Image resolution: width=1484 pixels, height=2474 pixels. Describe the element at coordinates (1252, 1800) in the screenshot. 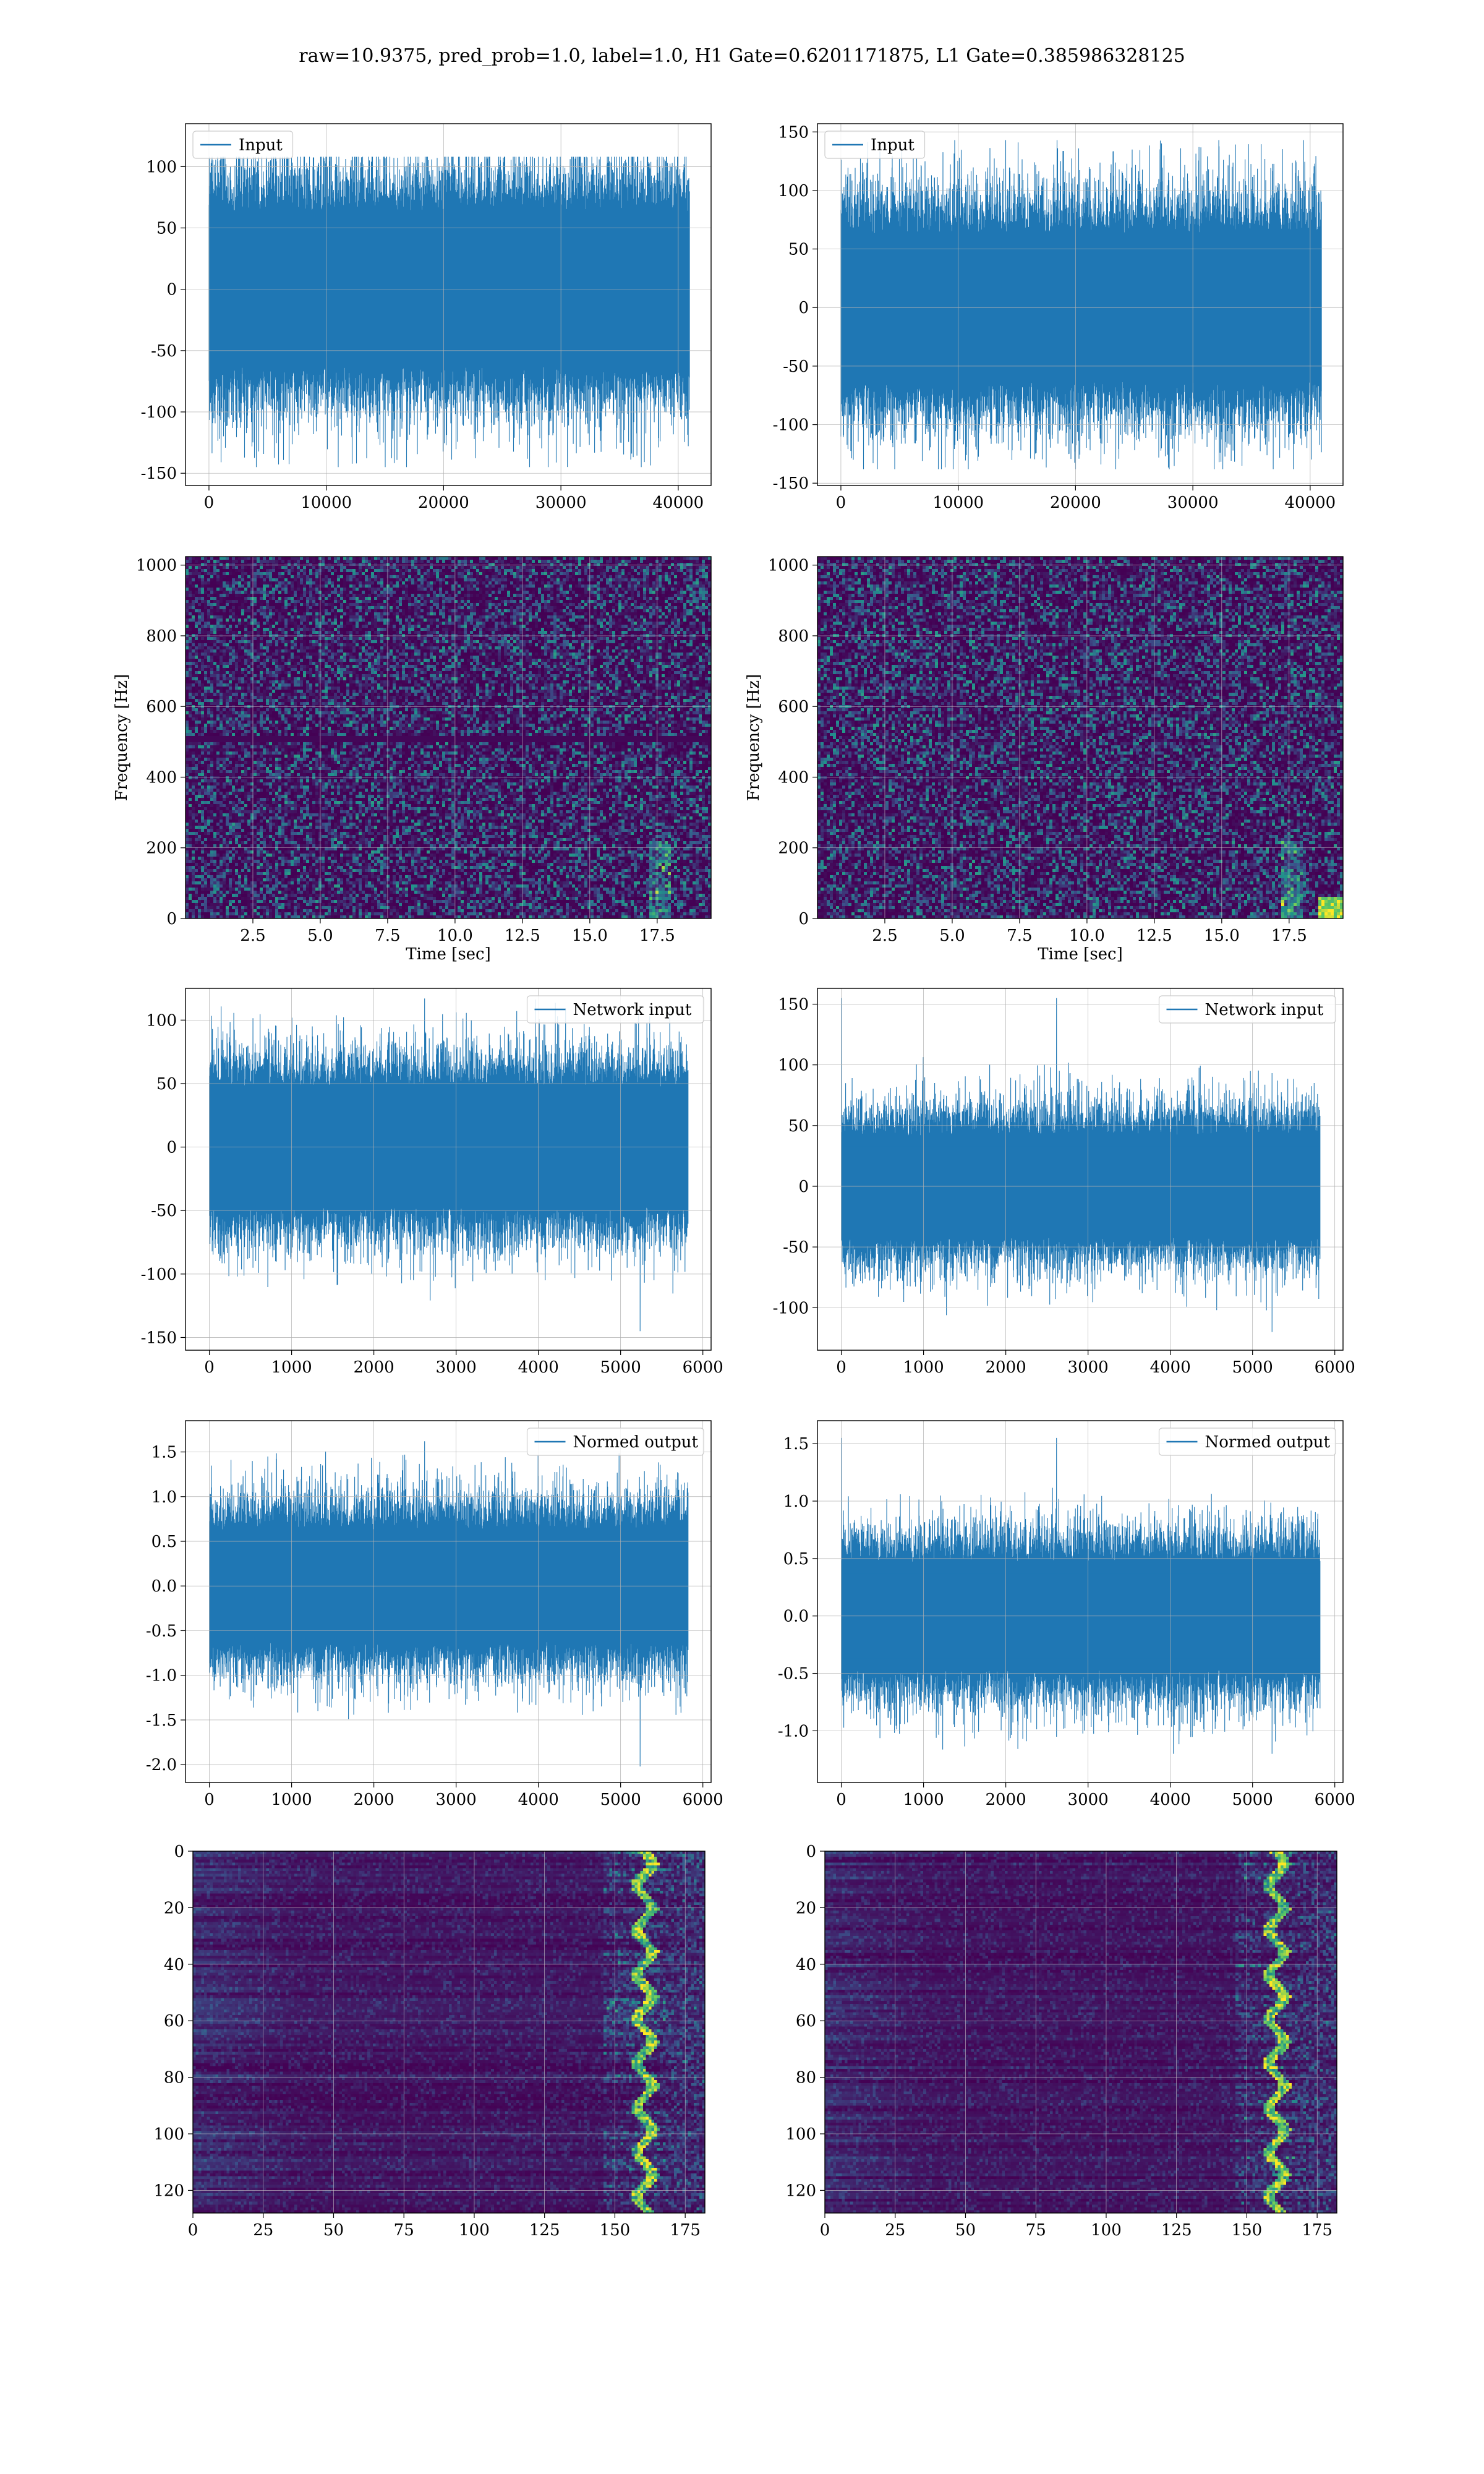

I see `normed-l1-xtick-label: 5000` at that location.